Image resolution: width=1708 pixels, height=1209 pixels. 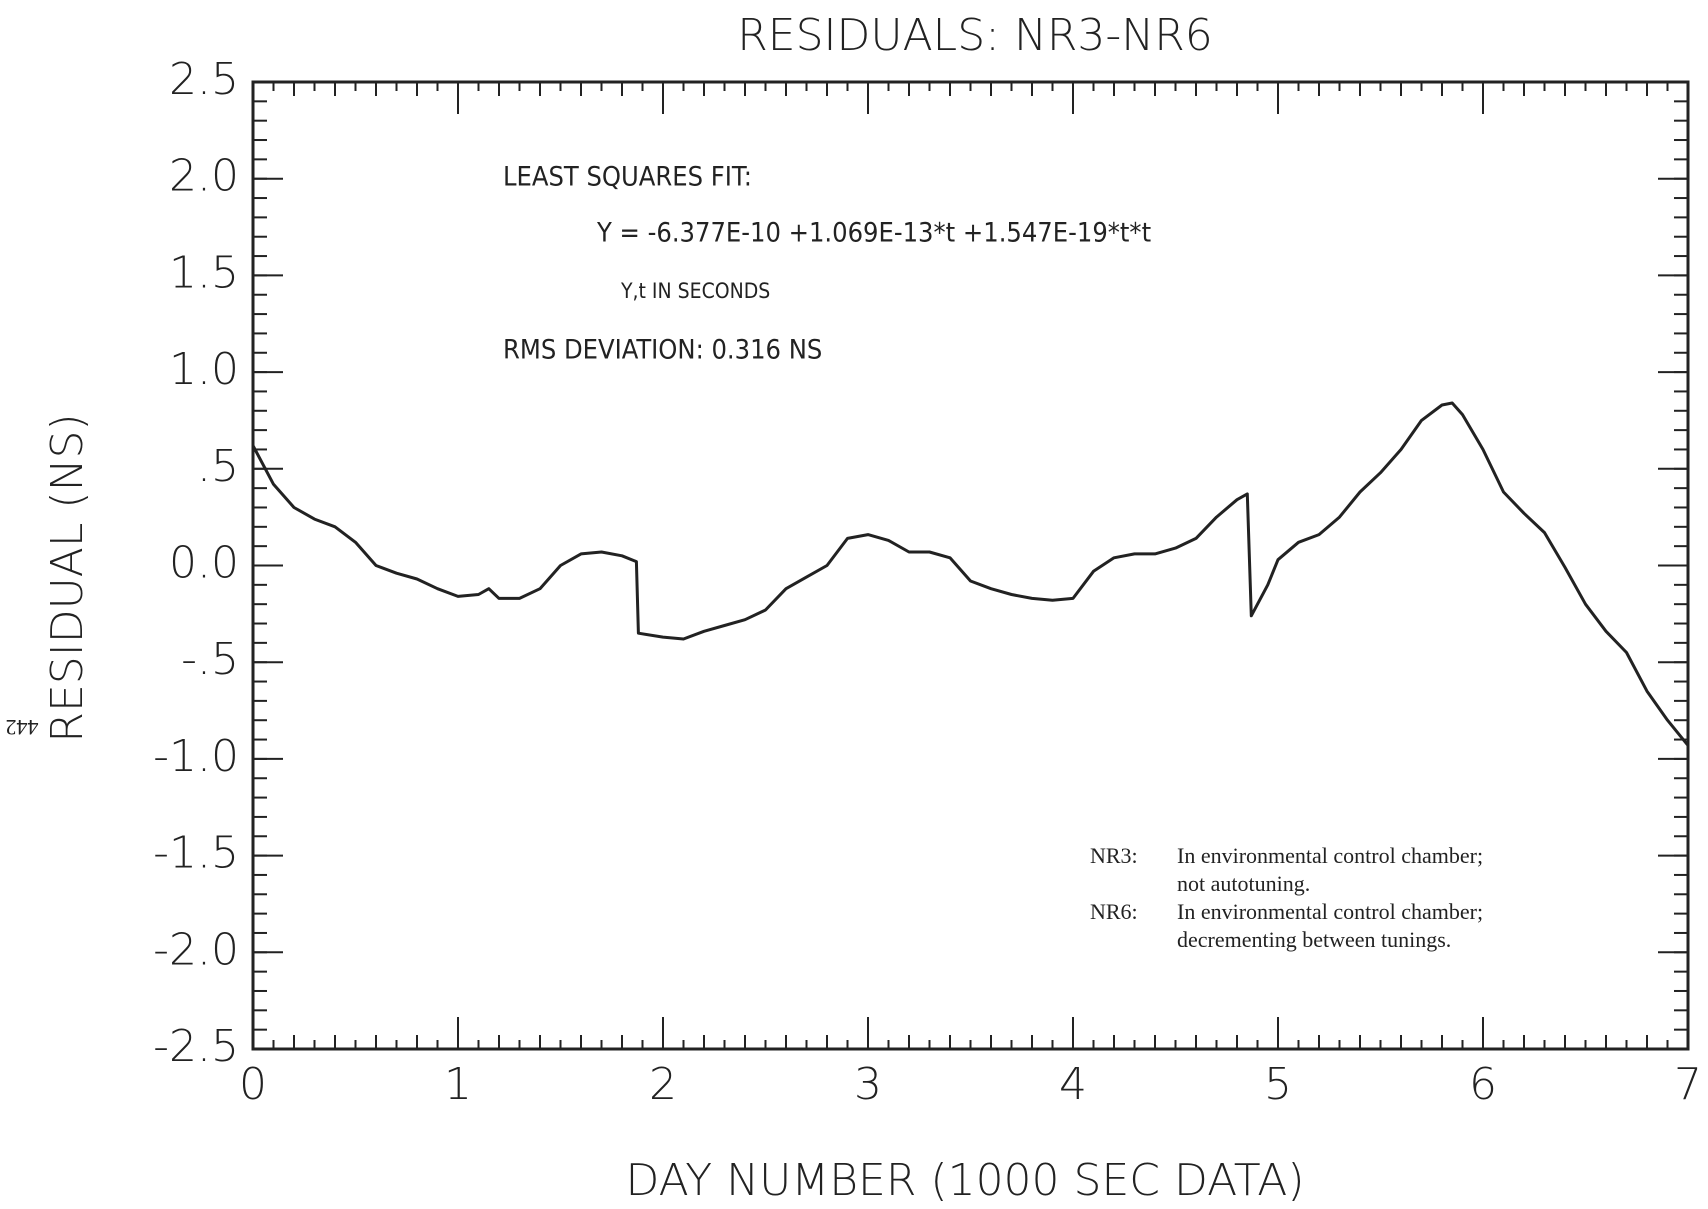 I want to click on y-tick-label: 1.5, so click(x=204, y=272).